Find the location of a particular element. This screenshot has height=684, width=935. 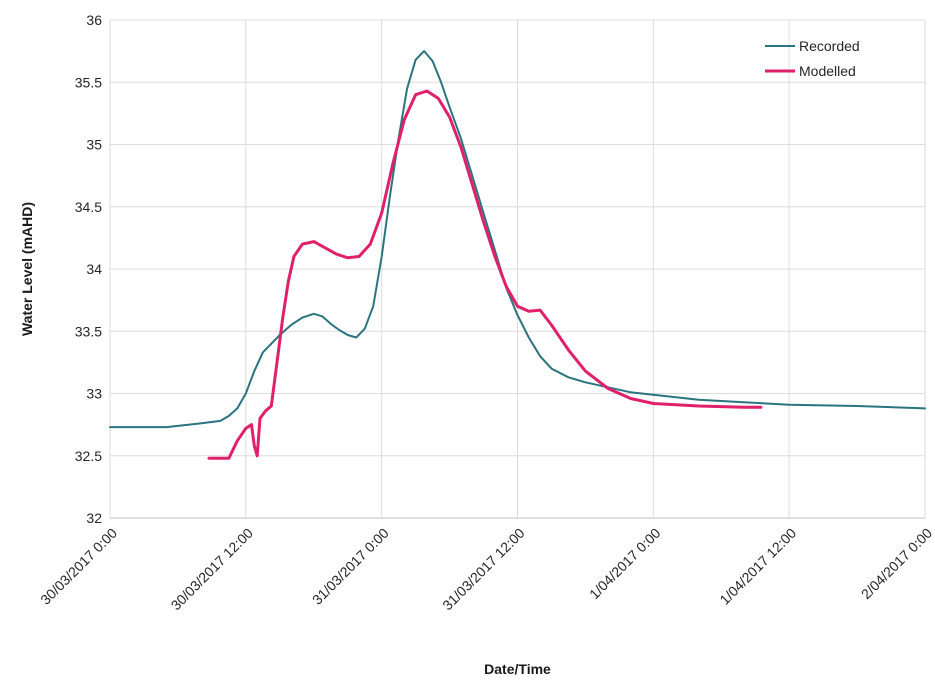

y-tick-label: 34 is located at coordinates (94, 269).